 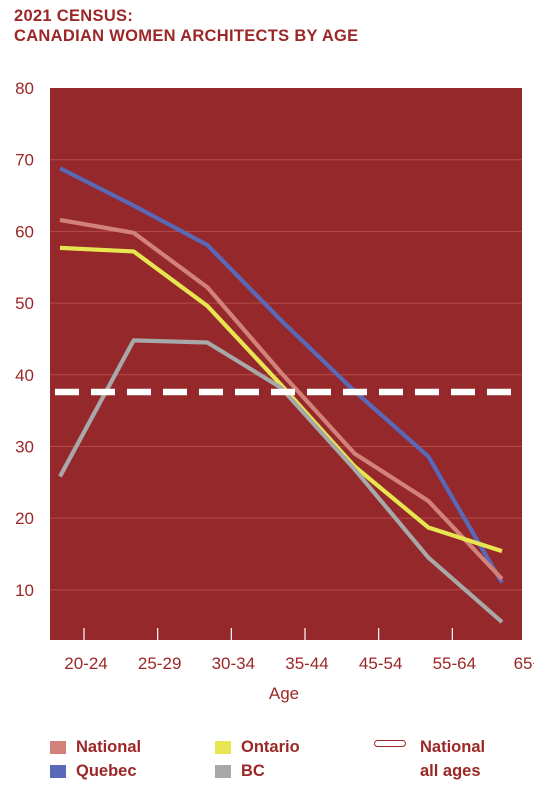 I want to click on y-axis-ticks: 80 70 60 50 40 30 20 10, so click(x=24, y=339).